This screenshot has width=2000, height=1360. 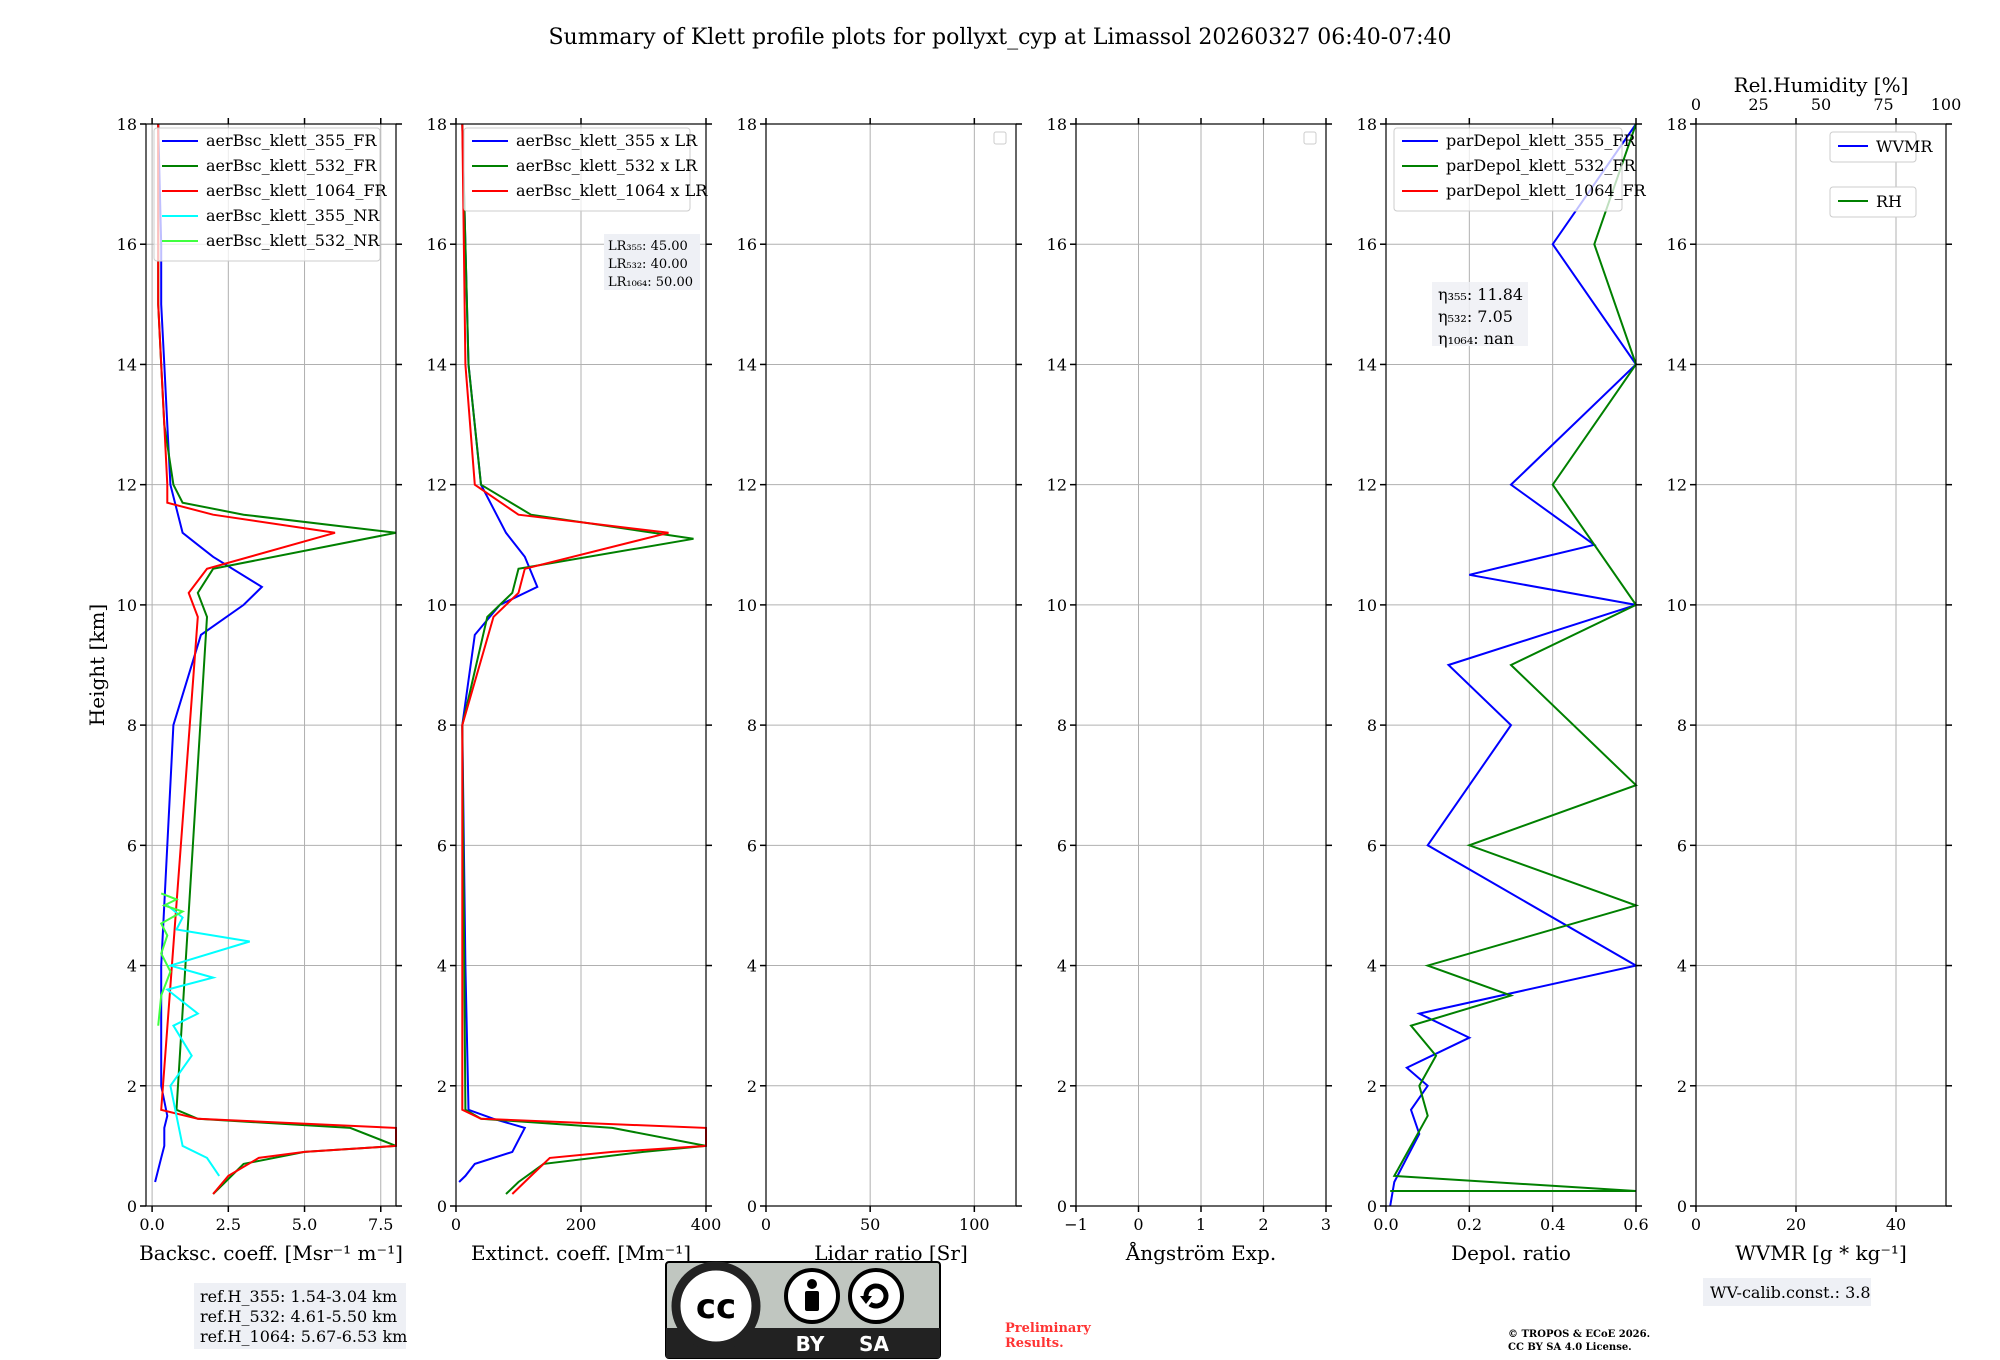 What do you see at coordinates (293, 215) in the screenshot?
I see `legend-entry: aerBsc_klett_355_NR` at bounding box center [293, 215].